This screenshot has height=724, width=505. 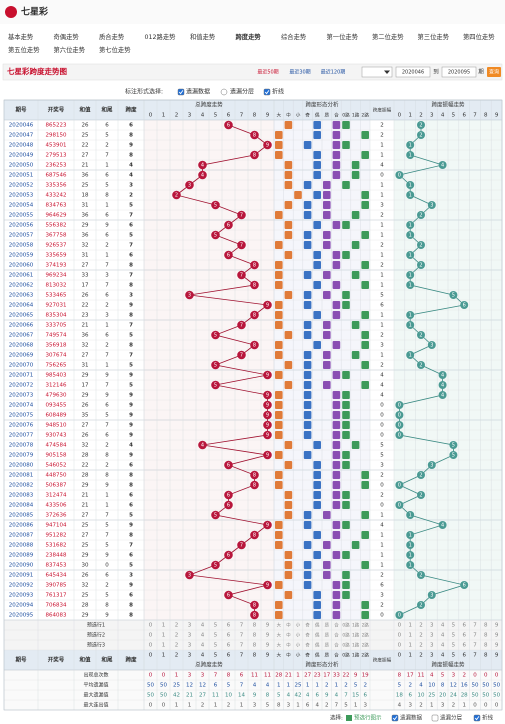 I want to click on query-label: 查询, so click(x=494, y=72).